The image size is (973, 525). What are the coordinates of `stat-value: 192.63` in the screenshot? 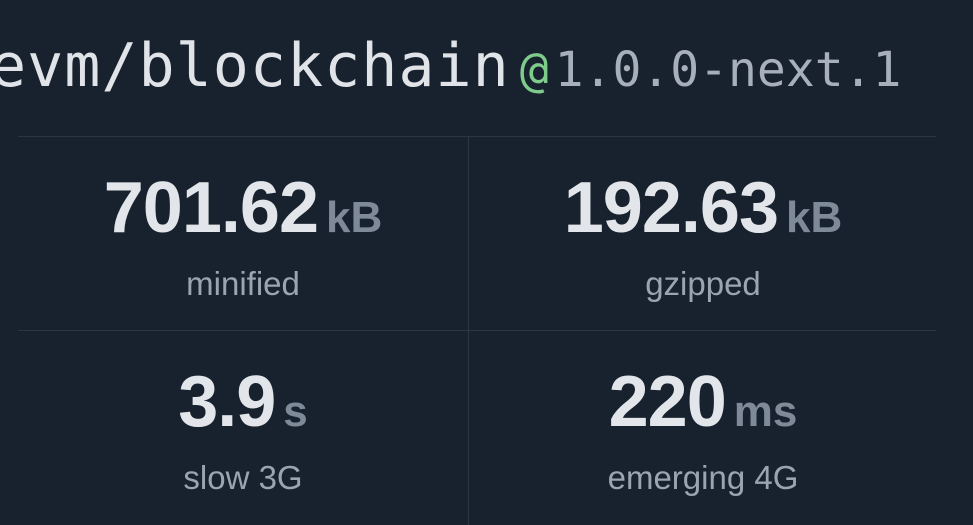 It's located at (671, 208).